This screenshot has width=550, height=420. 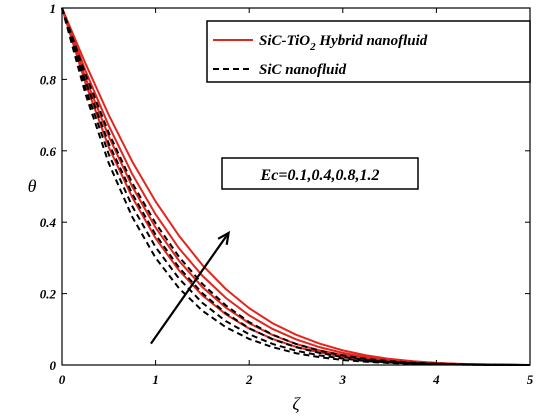 I want to click on ec-annotation-box, so click(x=320, y=173).